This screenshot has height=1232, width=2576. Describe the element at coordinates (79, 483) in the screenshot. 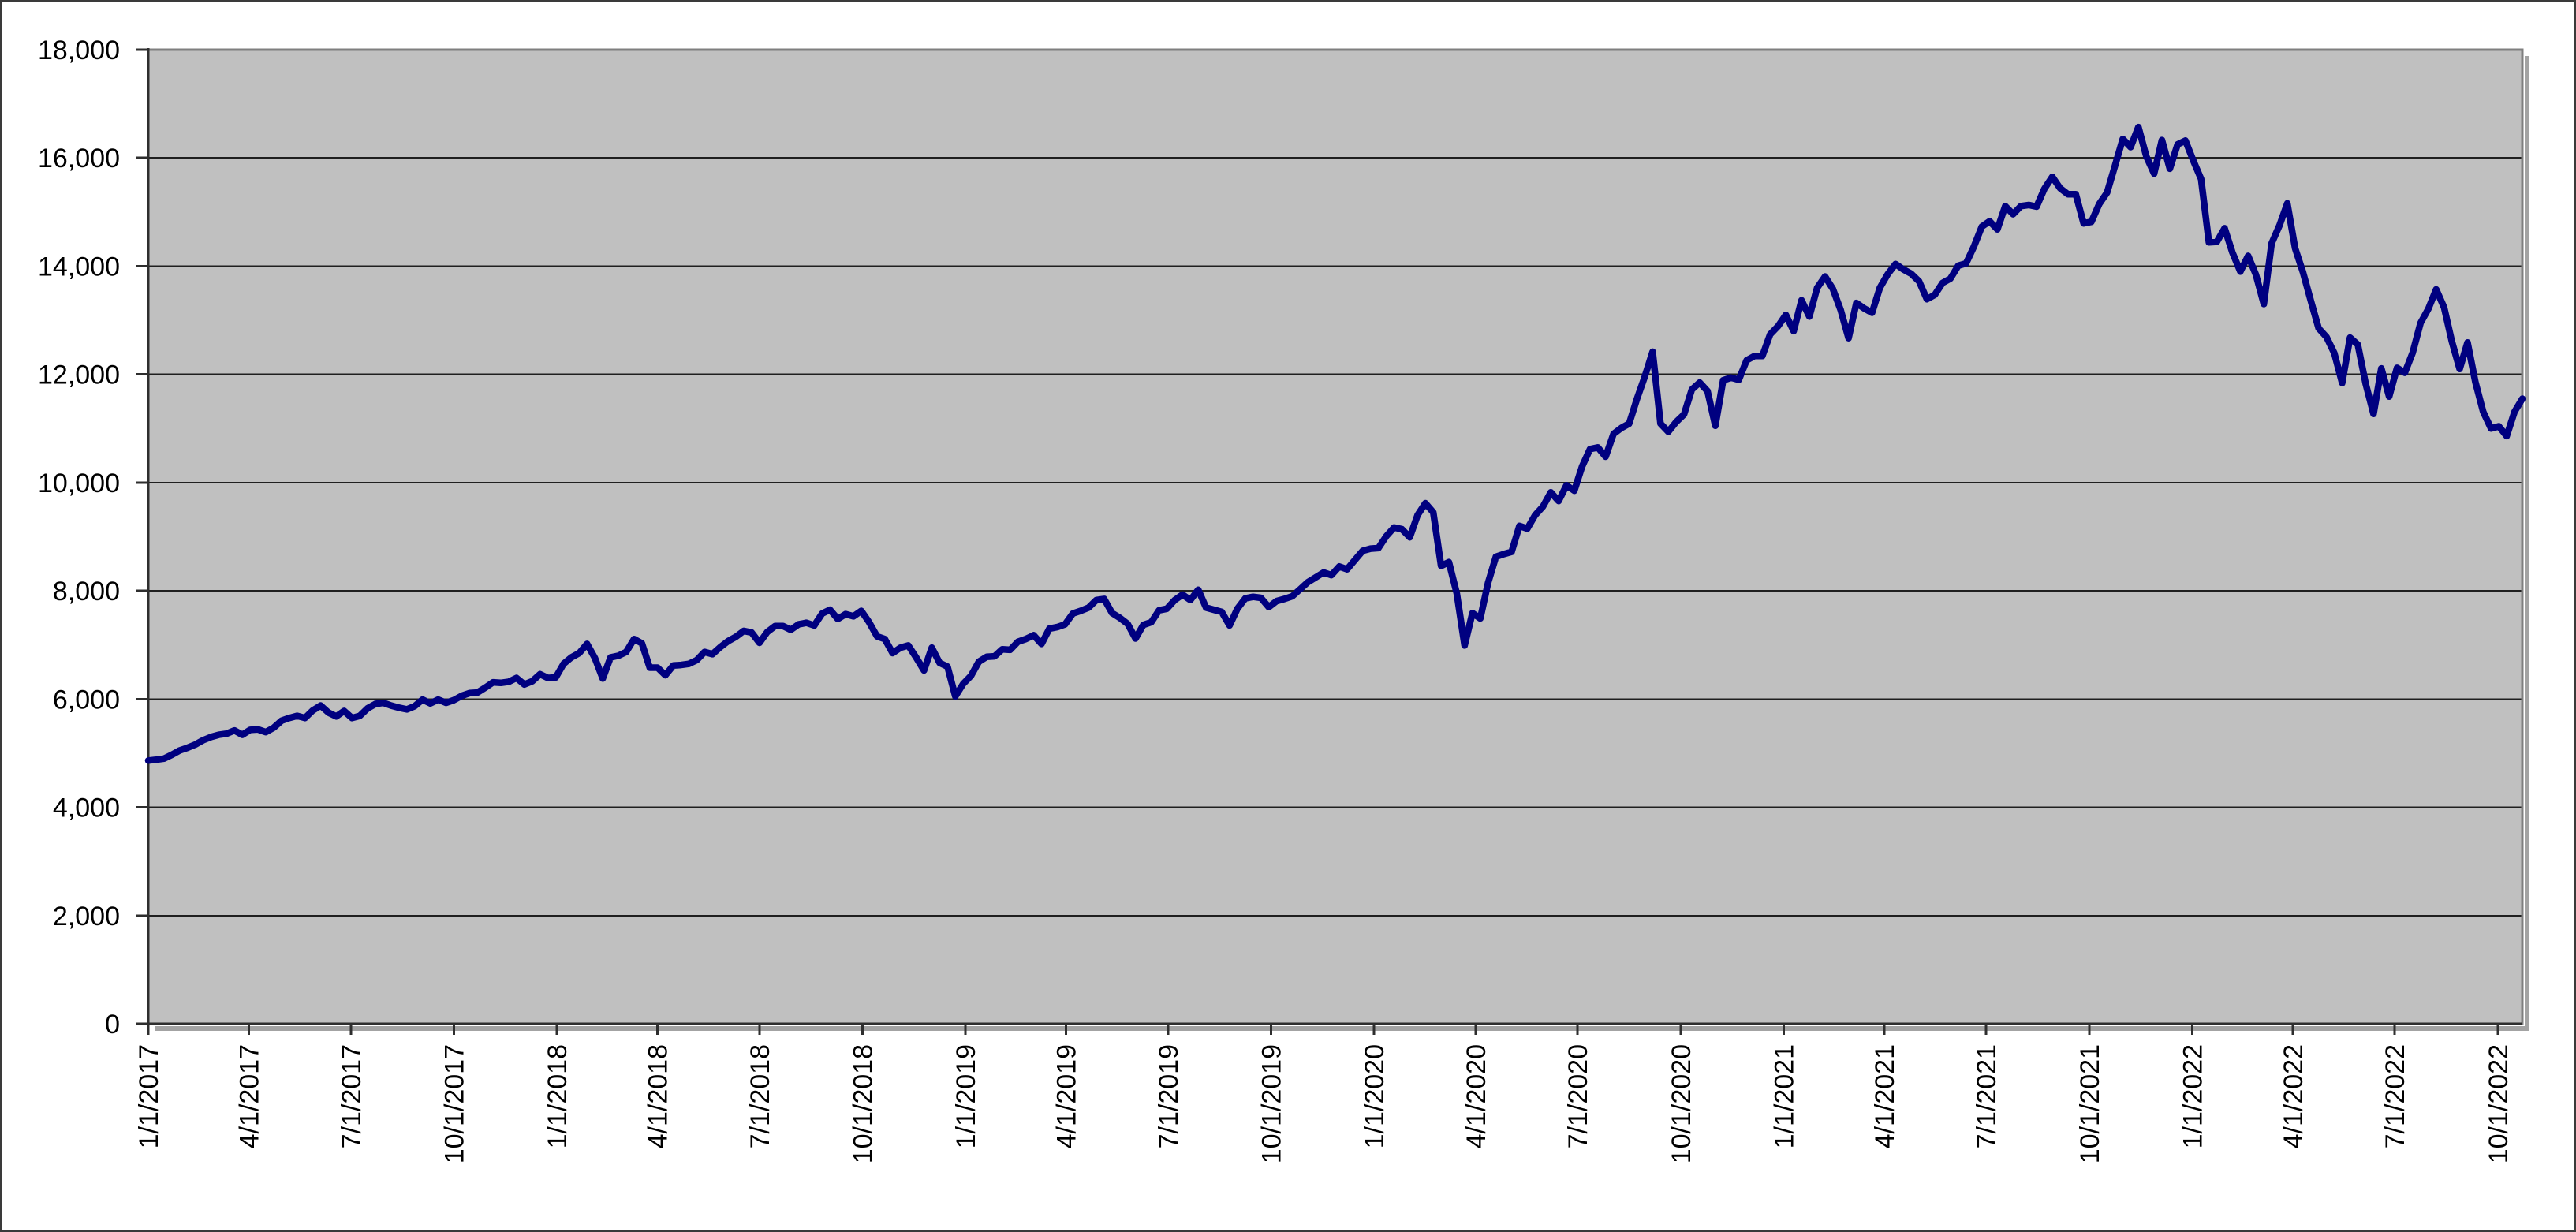

I see `y-tick-label: 10,000` at that location.